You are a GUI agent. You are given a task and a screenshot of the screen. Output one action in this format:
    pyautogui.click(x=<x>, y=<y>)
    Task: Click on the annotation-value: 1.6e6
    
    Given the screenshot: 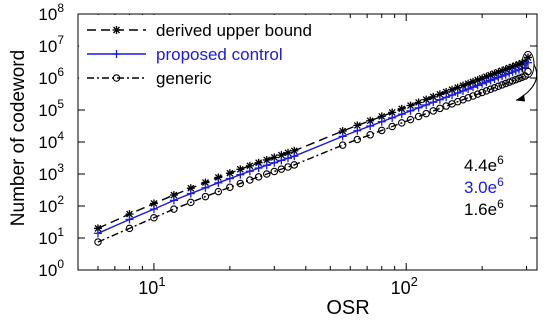 What is the action you would take?
    pyautogui.click(x=484, y=208)
    